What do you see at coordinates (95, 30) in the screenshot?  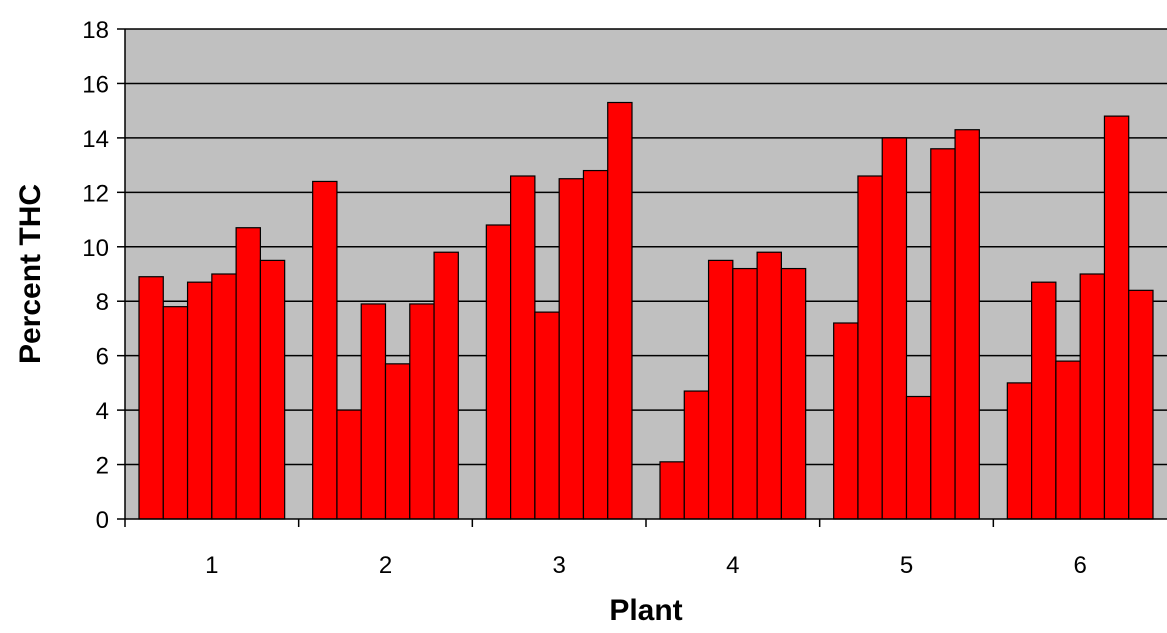 I see `y-tick-label: 18` at bounding box center [95, 30].